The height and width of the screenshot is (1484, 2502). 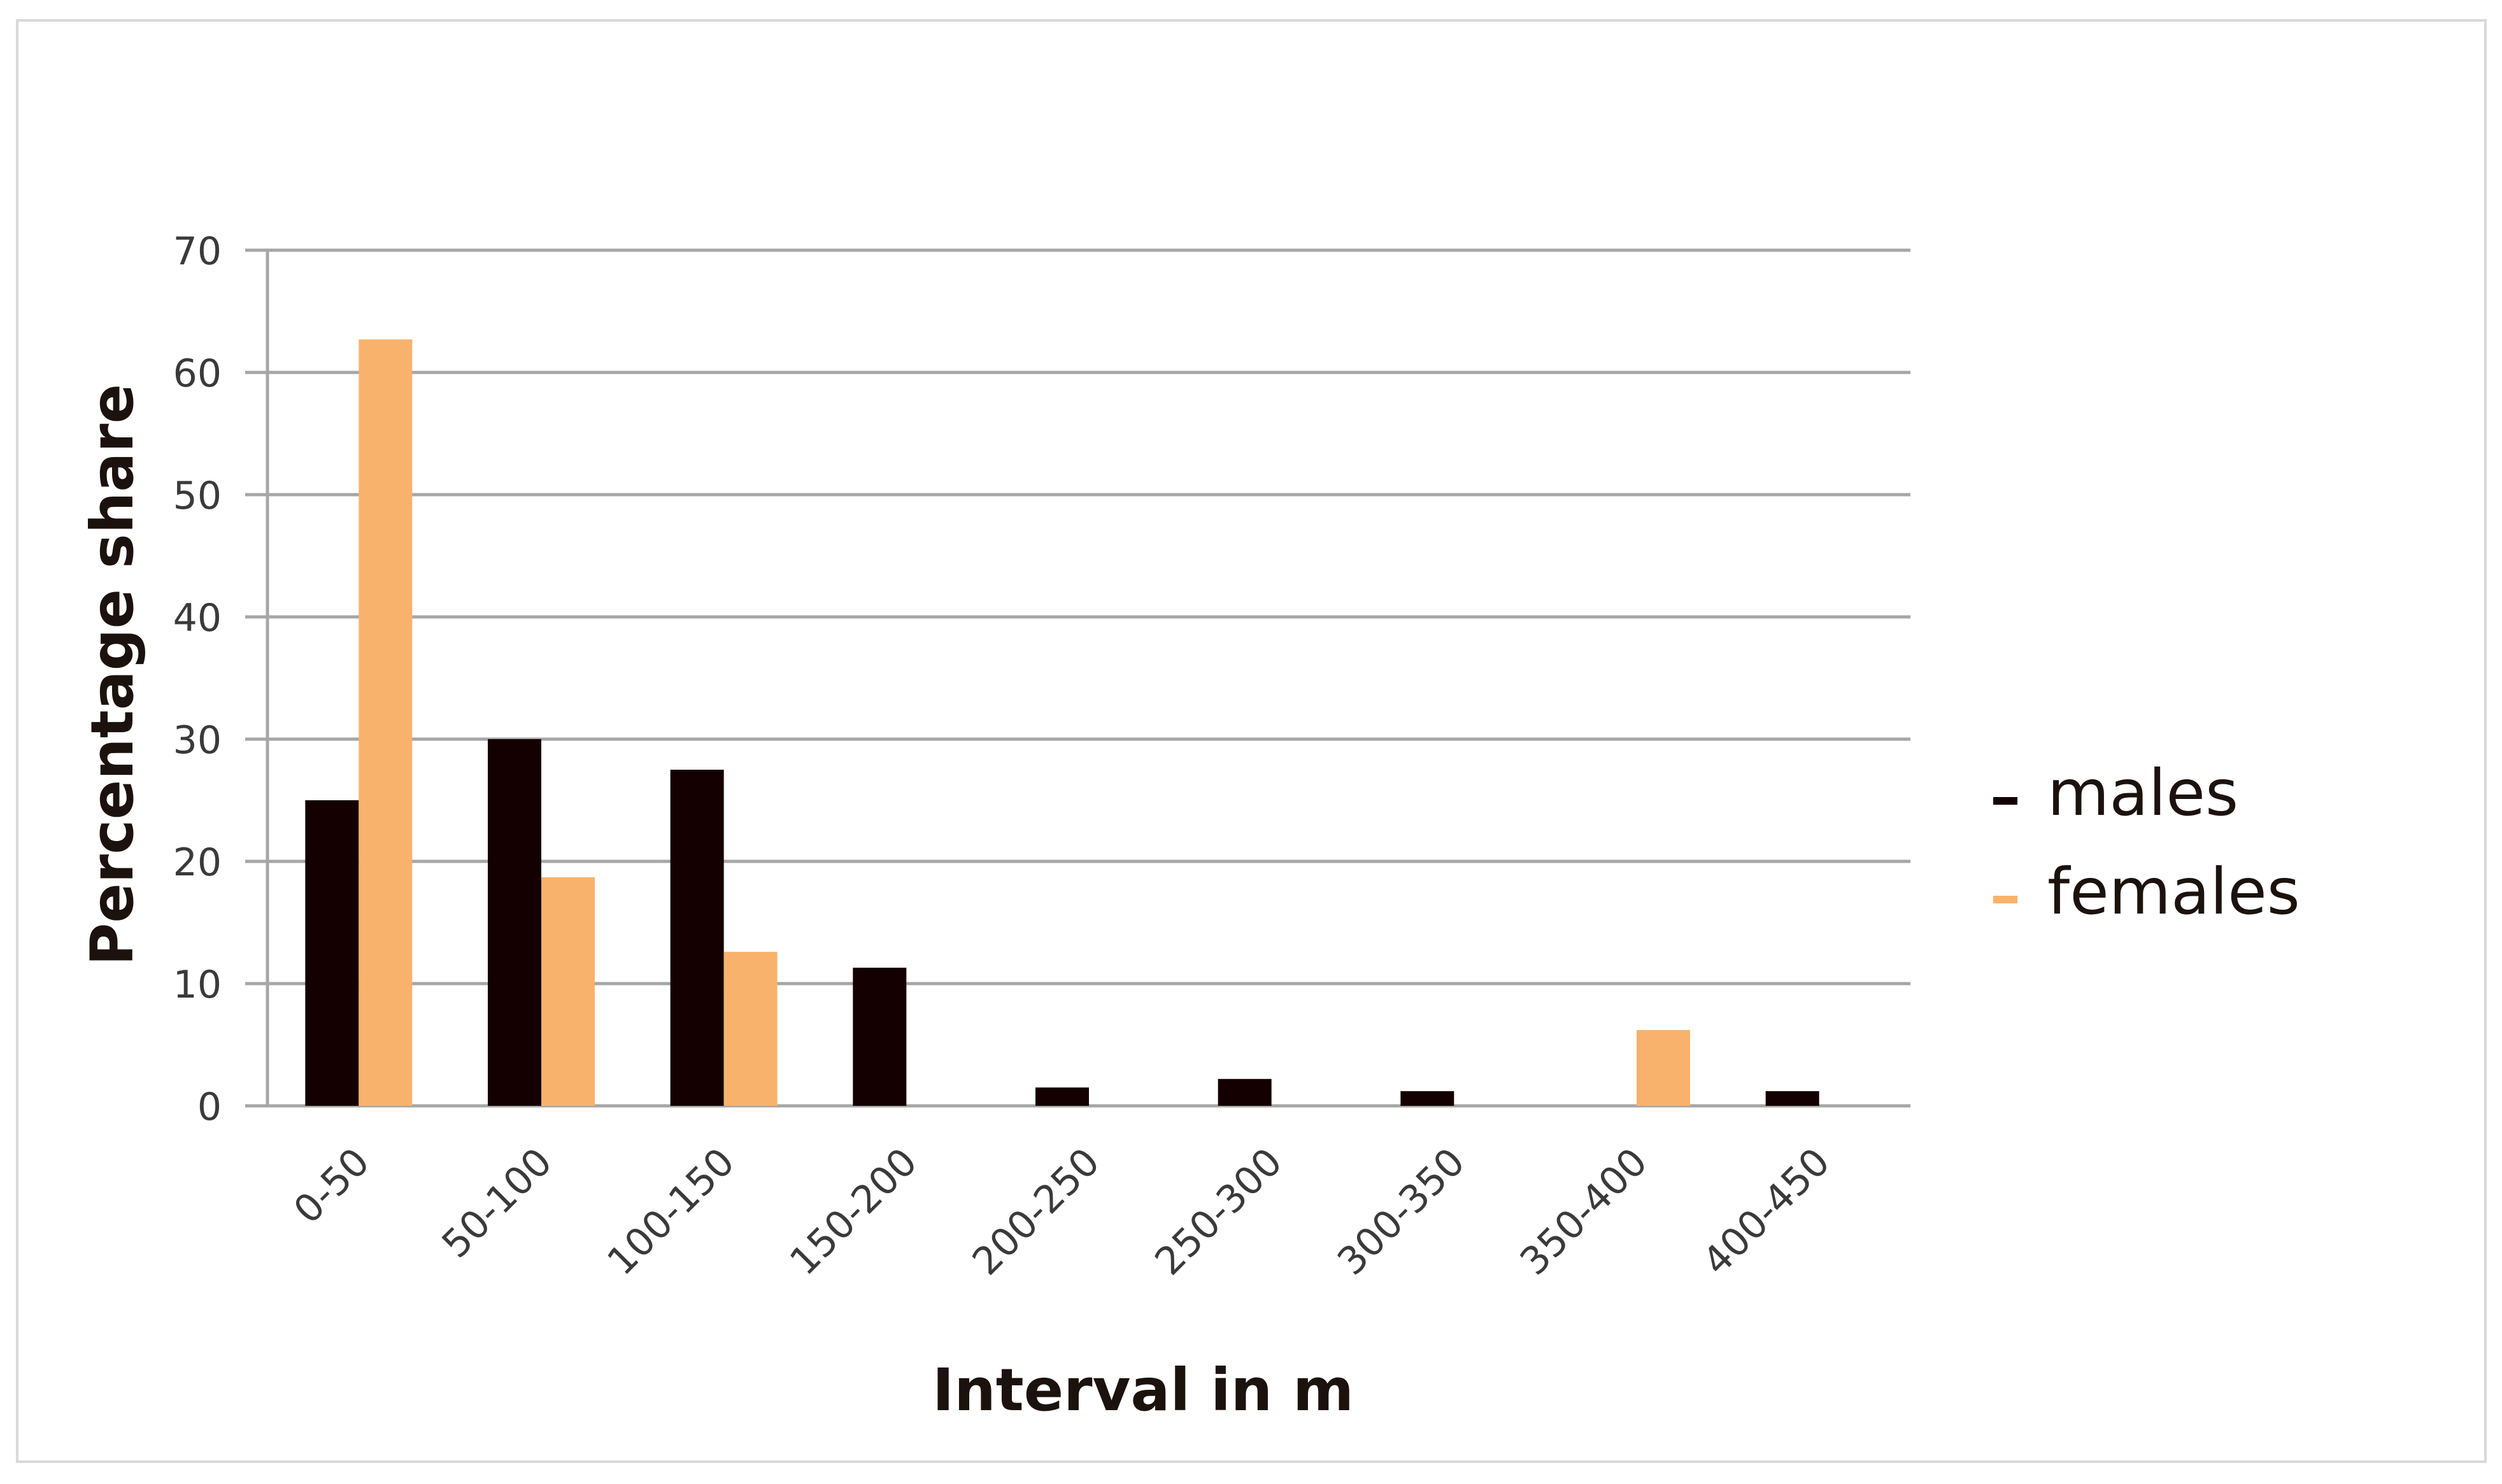 What do you see at coordinates (671, 1212) in the screenshot?
I see `x-tick-label: 100-150` at bounding box center [671, 1212].